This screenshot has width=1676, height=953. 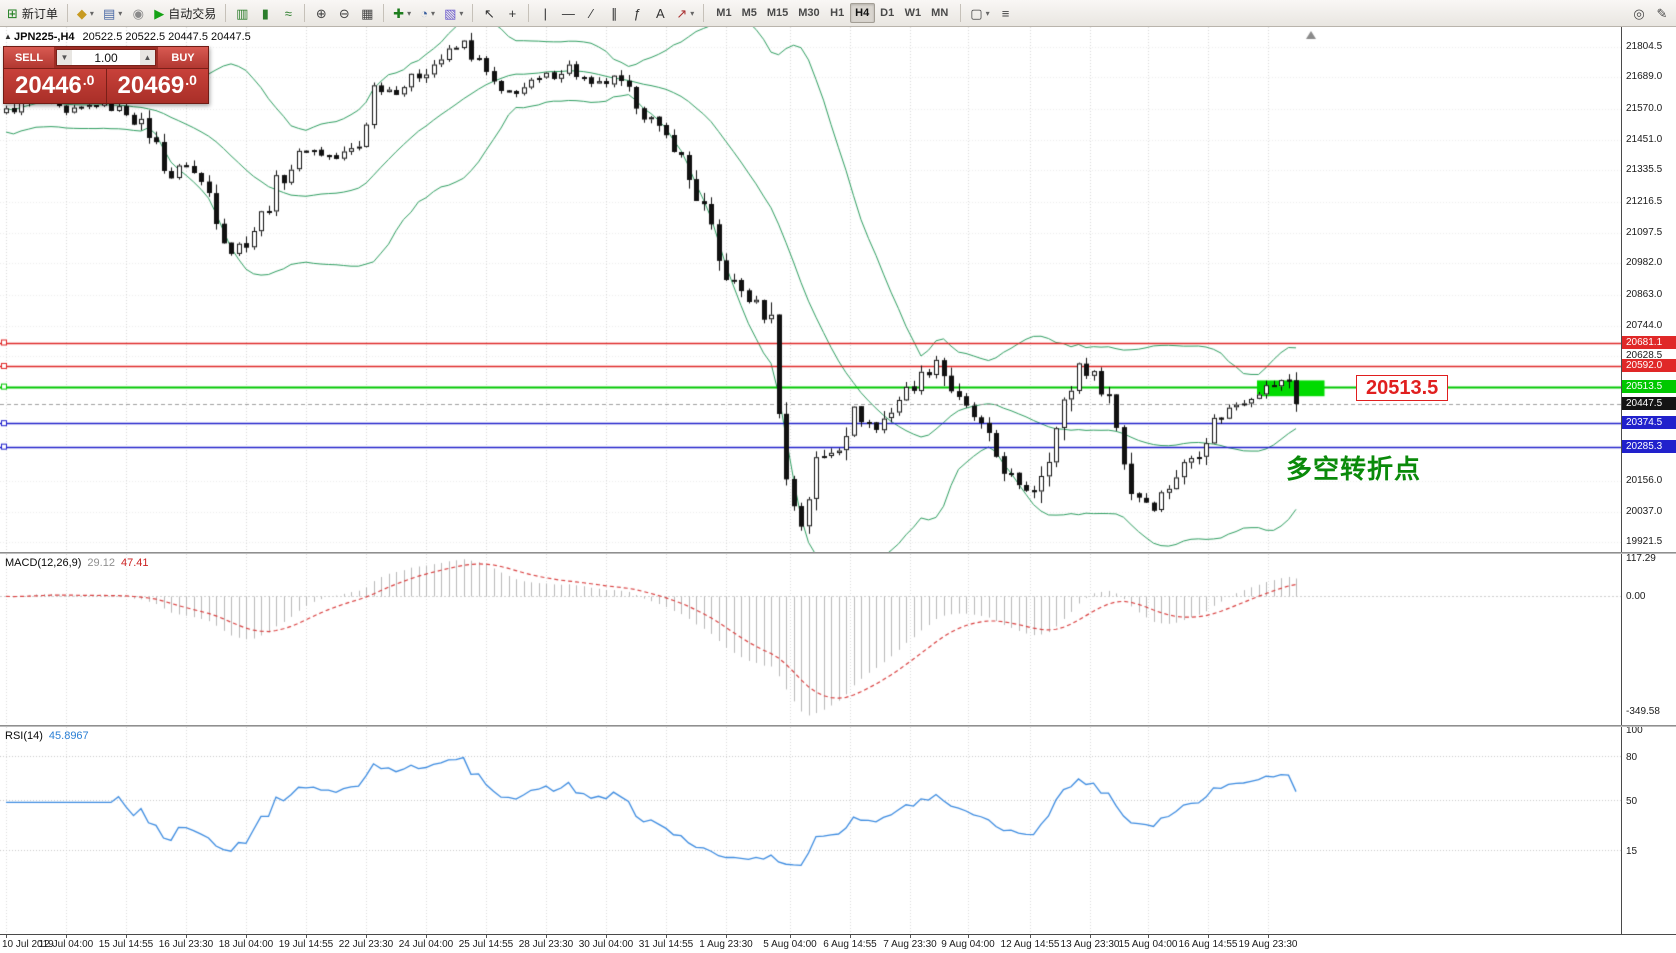 I want to click on macd-axis-label: -349.58, so click(x=1643, y=711).